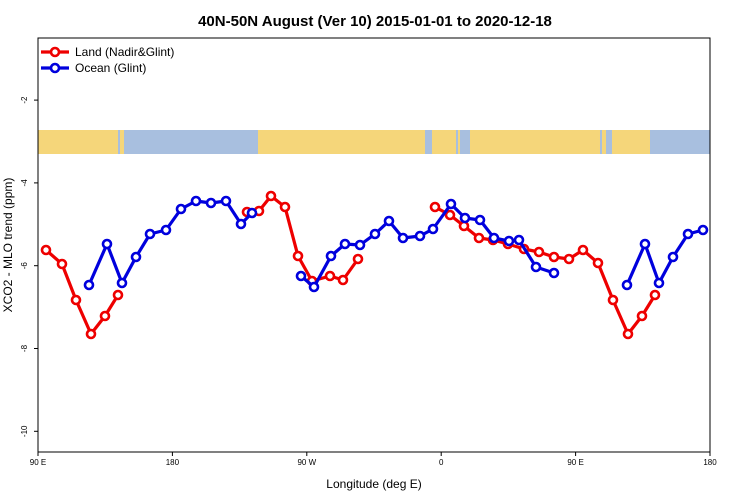 The width and height of the screenshot is (750, 500). Describe the element at coordinates (24, 431) in the screenshot. I see `y-tick-label-4: -10` at that location.